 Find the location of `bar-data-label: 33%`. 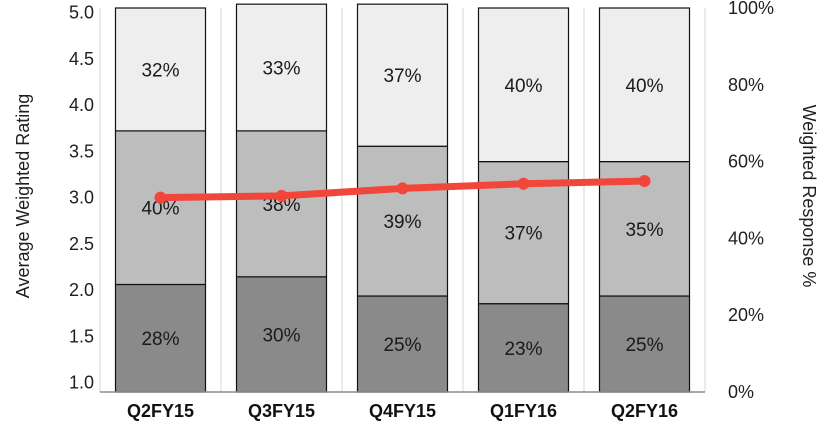

bar-data-label: 33% is located at coordinates (281, 69).